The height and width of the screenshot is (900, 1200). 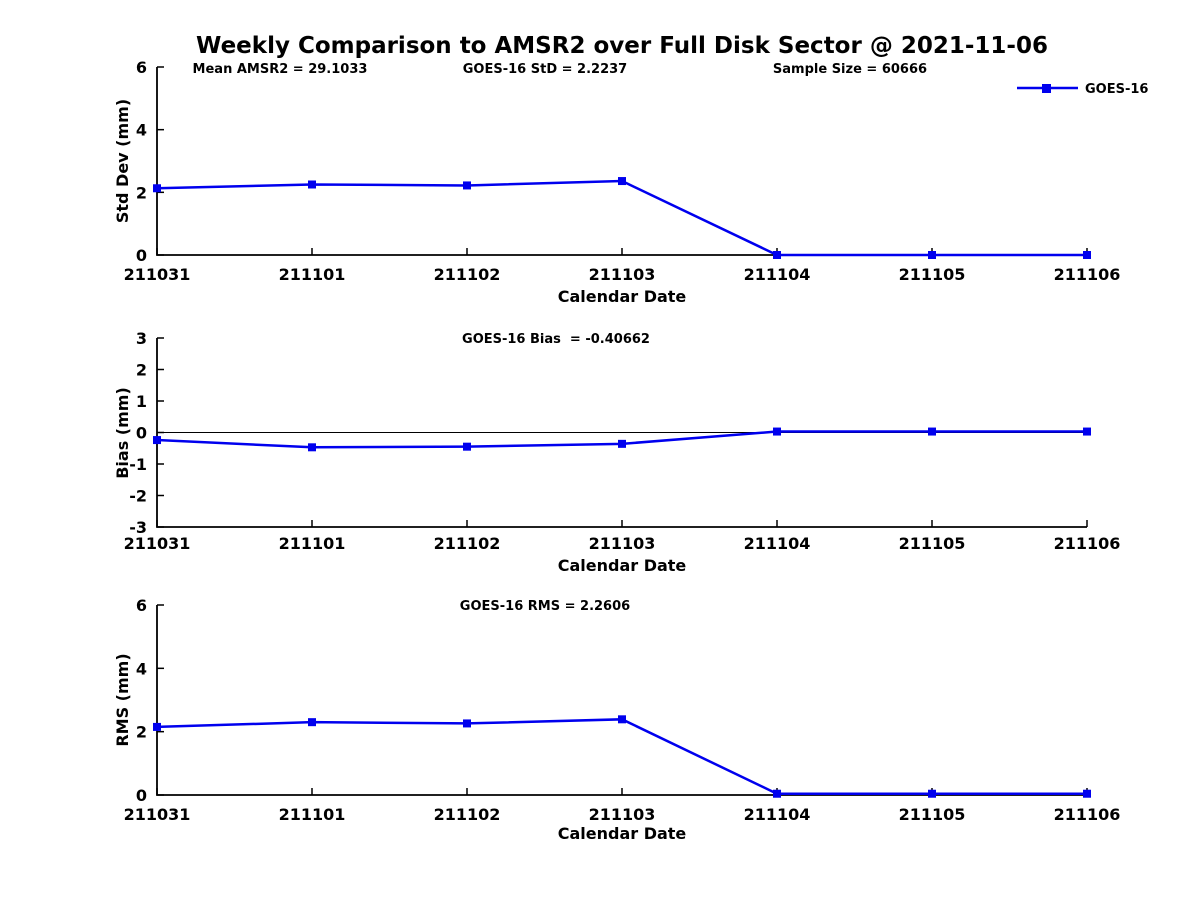 I want to click on annotation-goes16-std: GOES-16 StD = 2.2237, so click(x=545, y=69).